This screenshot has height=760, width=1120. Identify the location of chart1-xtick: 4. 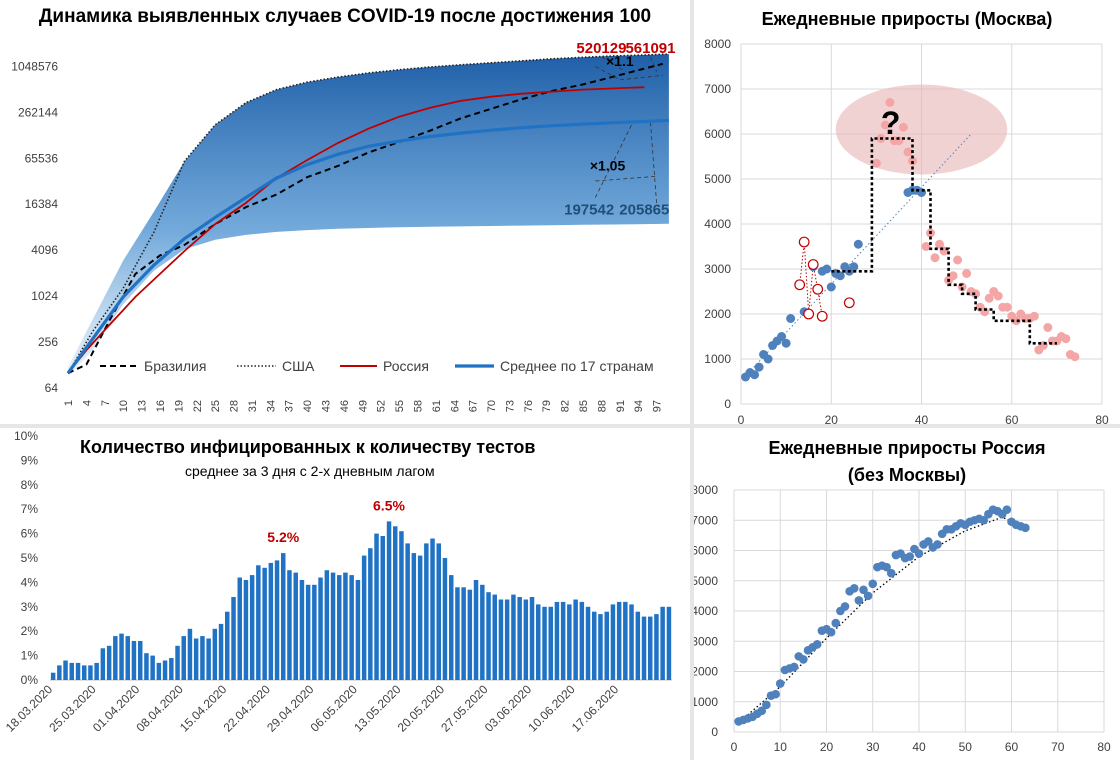
(87, 403).